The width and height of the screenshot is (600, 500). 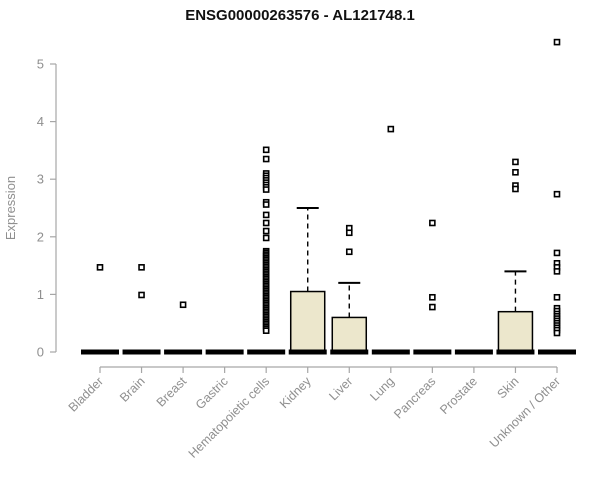 What do you see at coordinates (340, 388) in the screenshot?
I see `x-tick-label: Liver` at bounding box center [340, 388].